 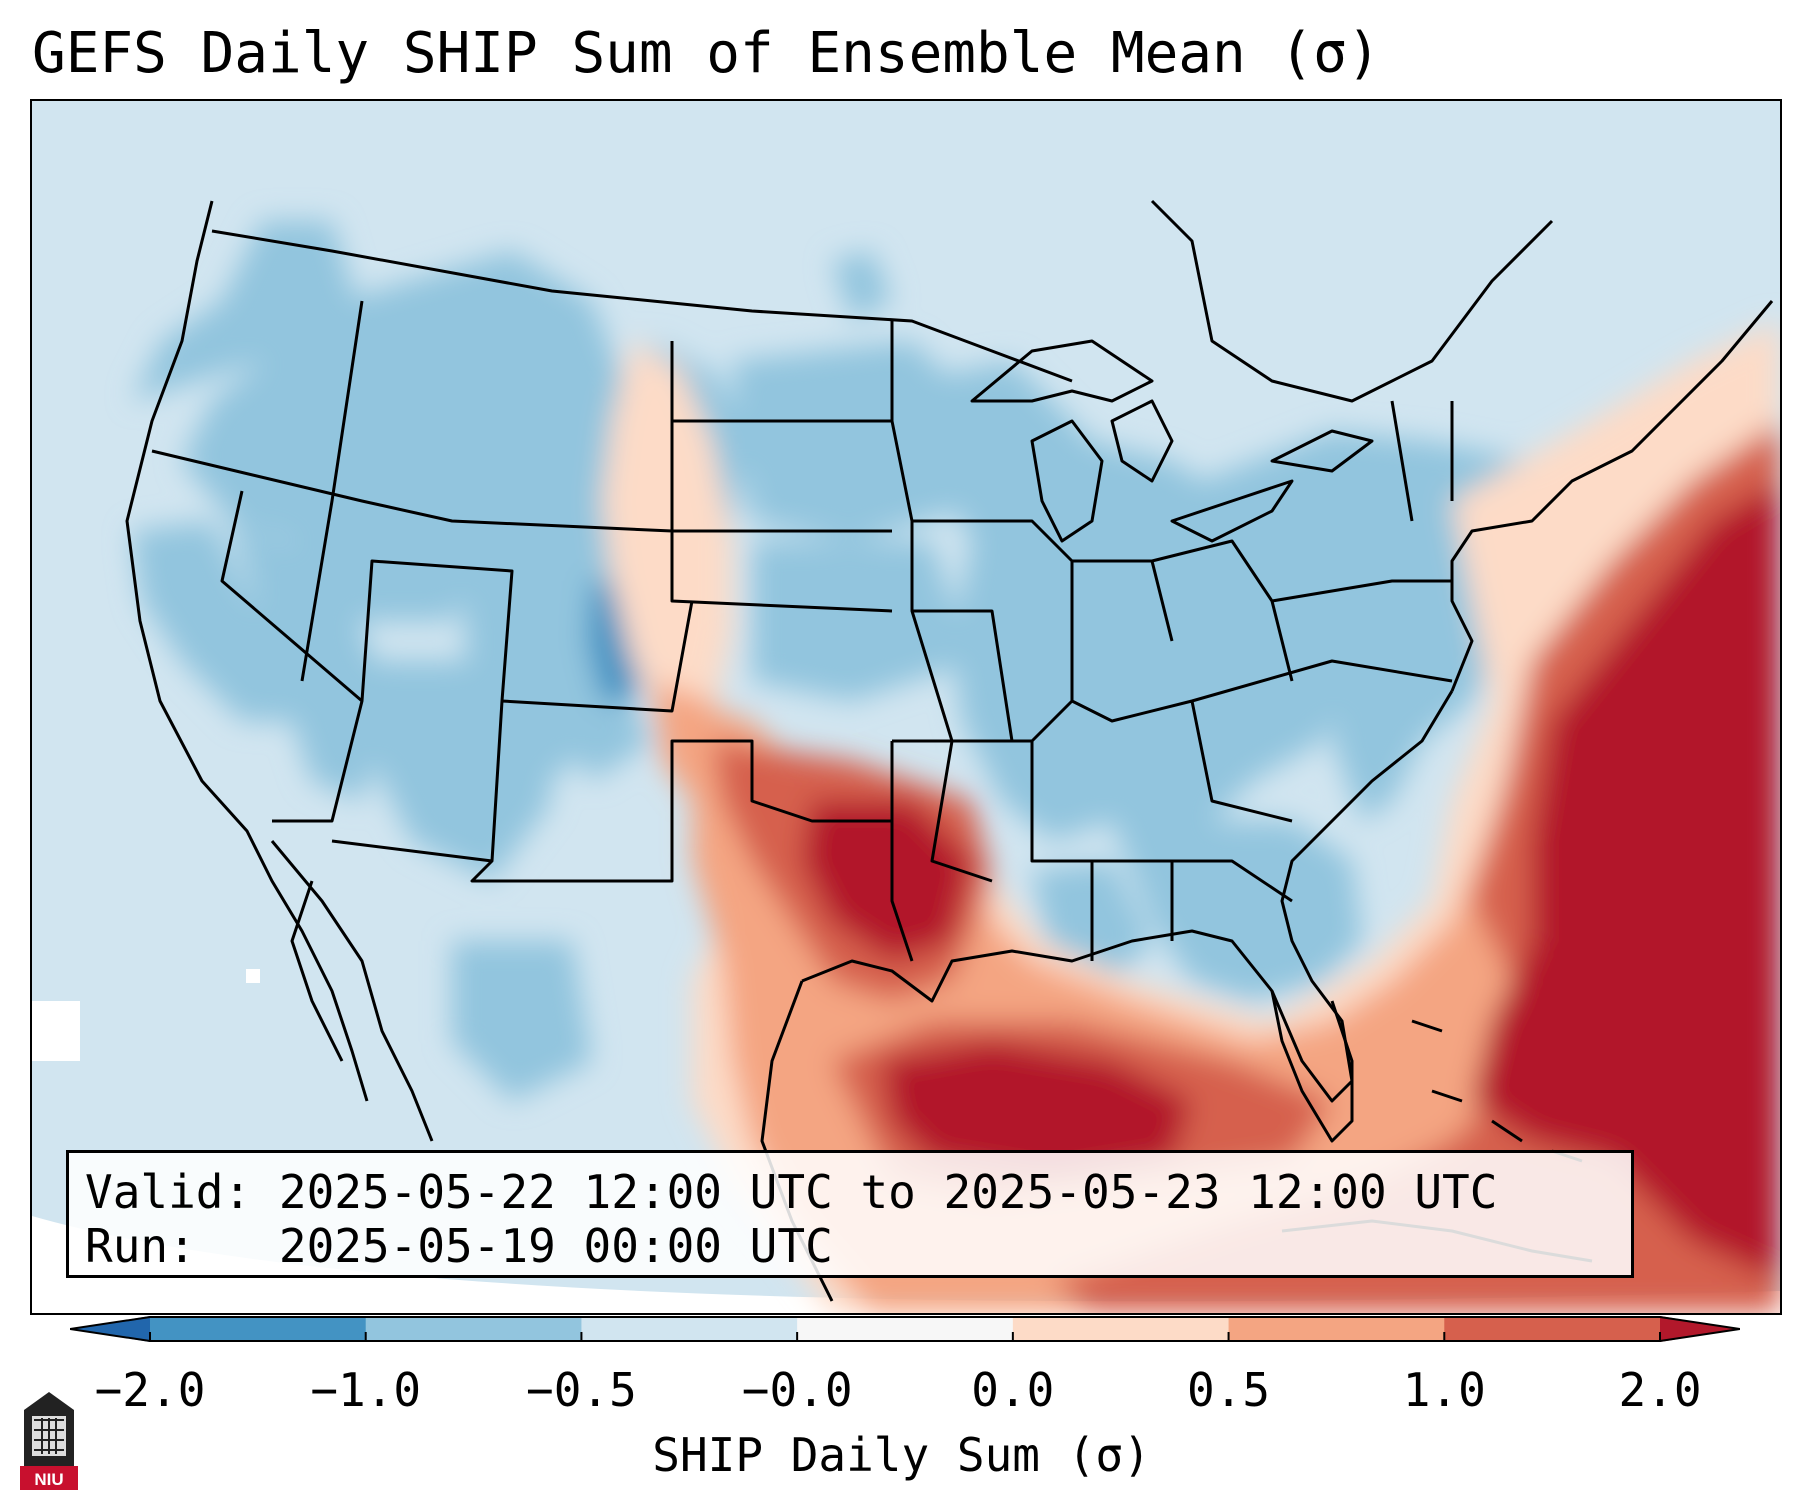 I want to click on hudson-bay-coast, so click(x=1352, y=301).